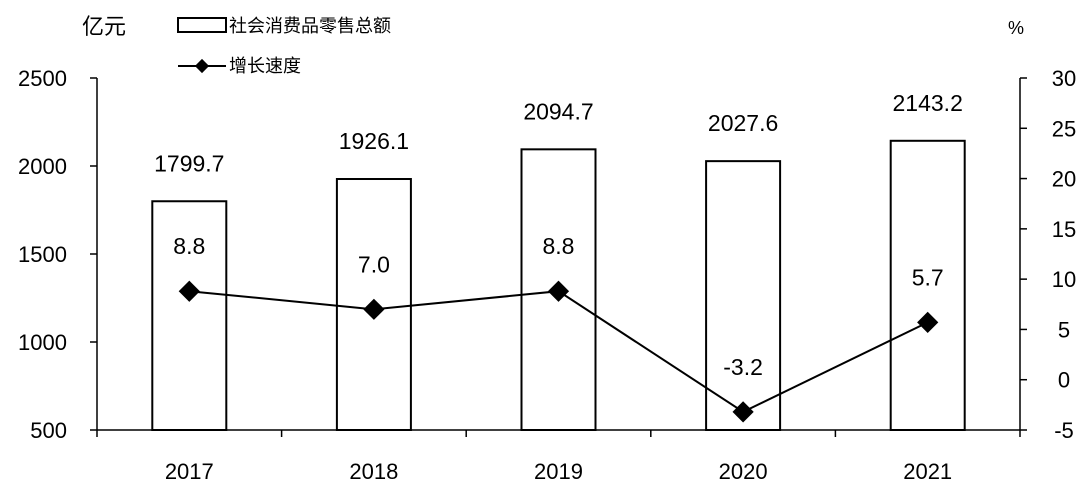 This screenshot has height=489, width=1078. Describe the element at coordinates (927, 471) in the screenshot. I see `x-tick-label: 2021` at that location.